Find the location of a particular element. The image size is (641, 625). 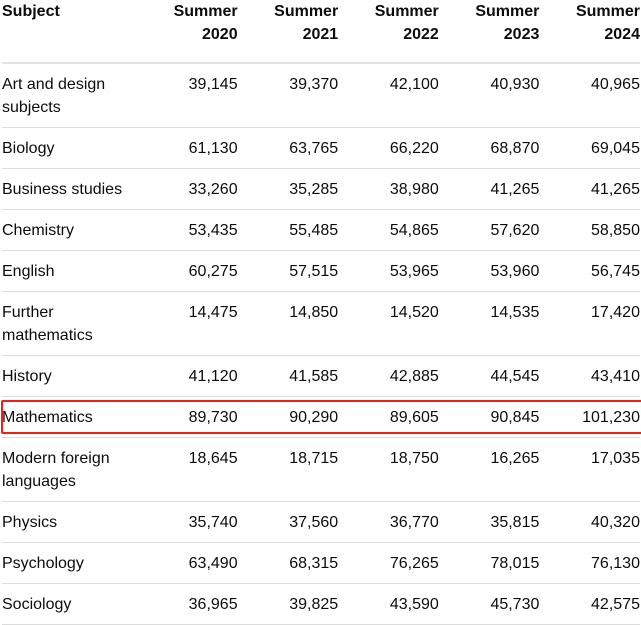

header-line: 2022 is located at coordinates (421, 34).